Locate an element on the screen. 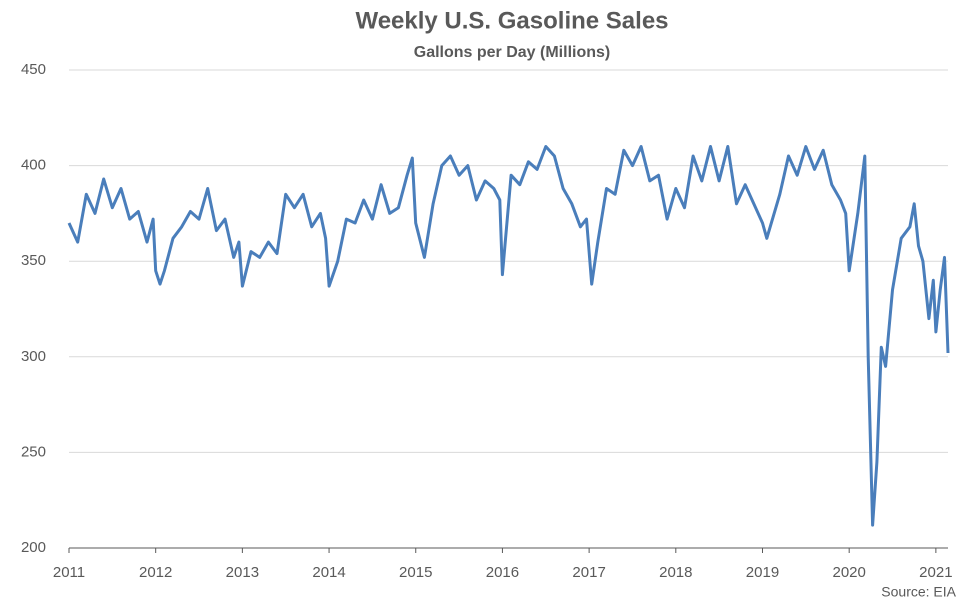  x-tick-label: 2020 is located at coordinates (848, 572).